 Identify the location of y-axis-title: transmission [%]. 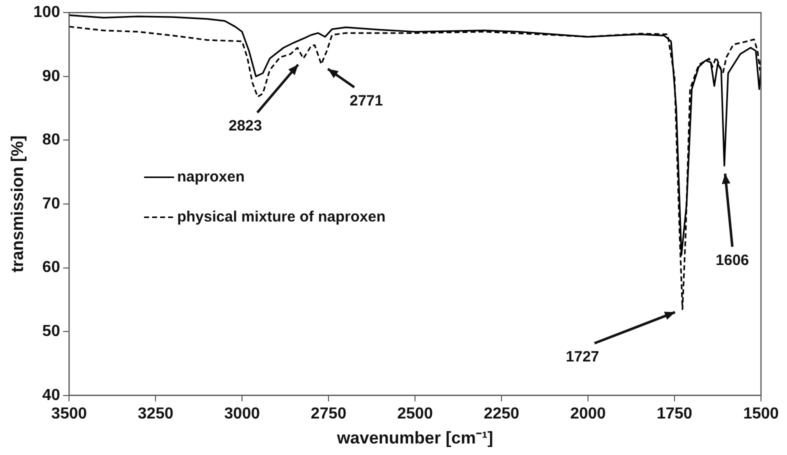
(17, 204).